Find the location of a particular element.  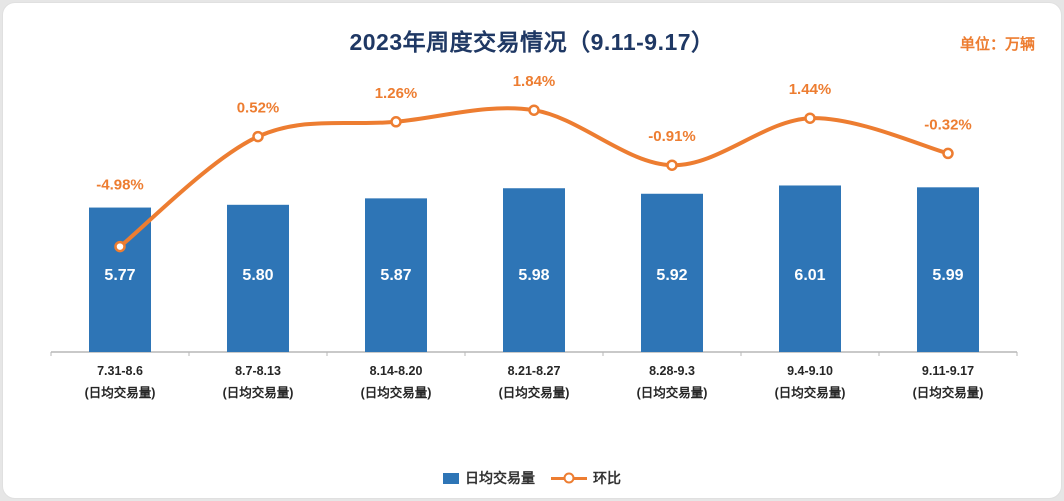

category-label: 7.31-8.6 is located at coordinates (120, 371).